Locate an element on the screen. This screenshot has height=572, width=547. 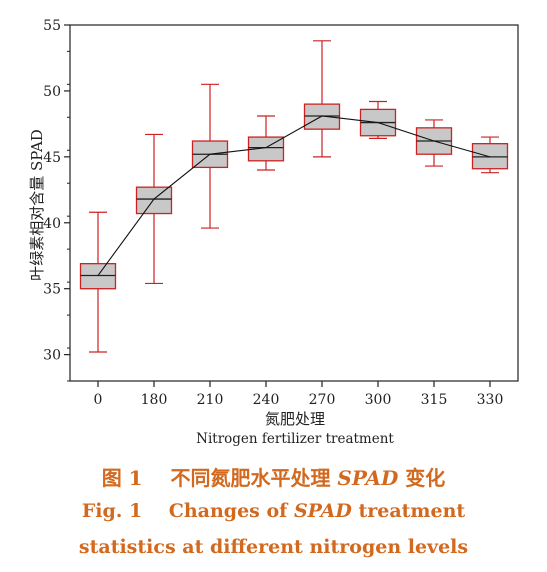
x-tick-label: 240 is located at coordinates (266, 400).